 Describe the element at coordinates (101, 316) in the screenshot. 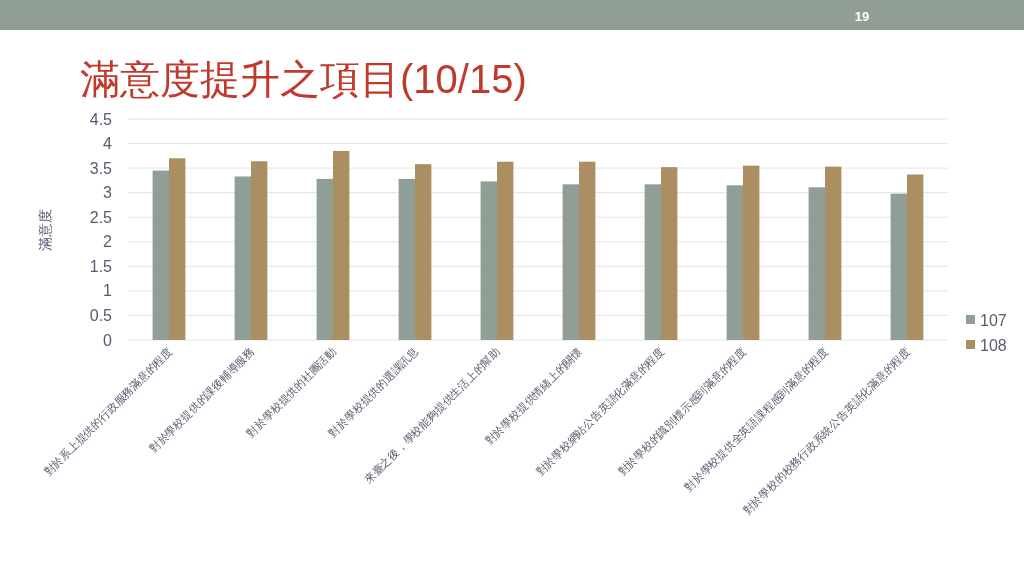

I see `y-tick-label: 0.5` at that location.